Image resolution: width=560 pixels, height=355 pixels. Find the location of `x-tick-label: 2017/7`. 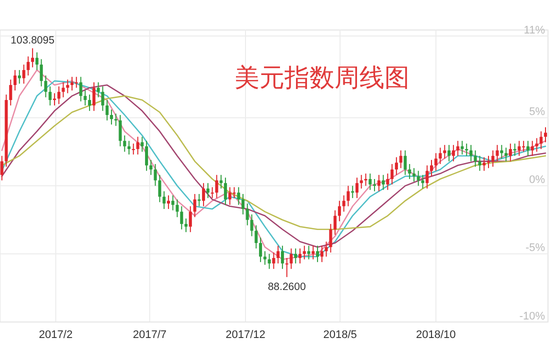

x-tick-label: 2017/7 is located at coordinates (149, 335).